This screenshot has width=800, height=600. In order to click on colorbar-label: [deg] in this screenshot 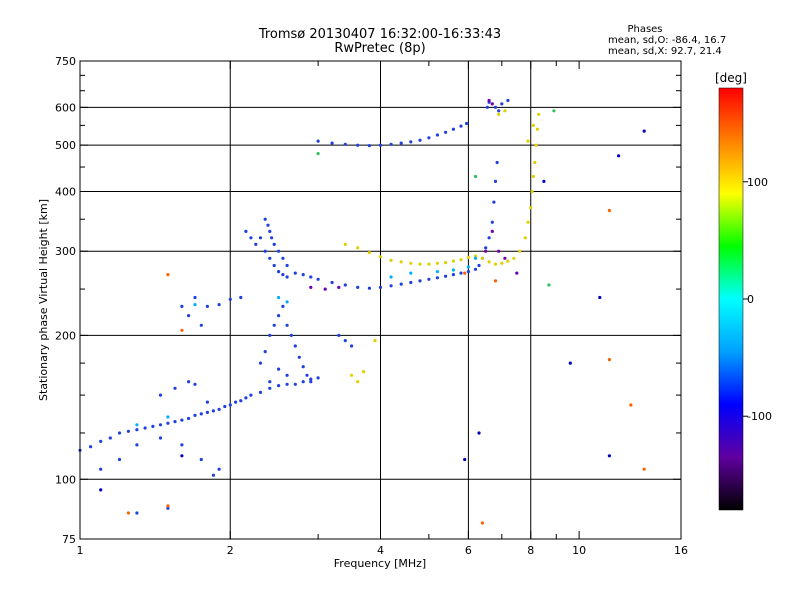, I will do `click(731, 78)`.